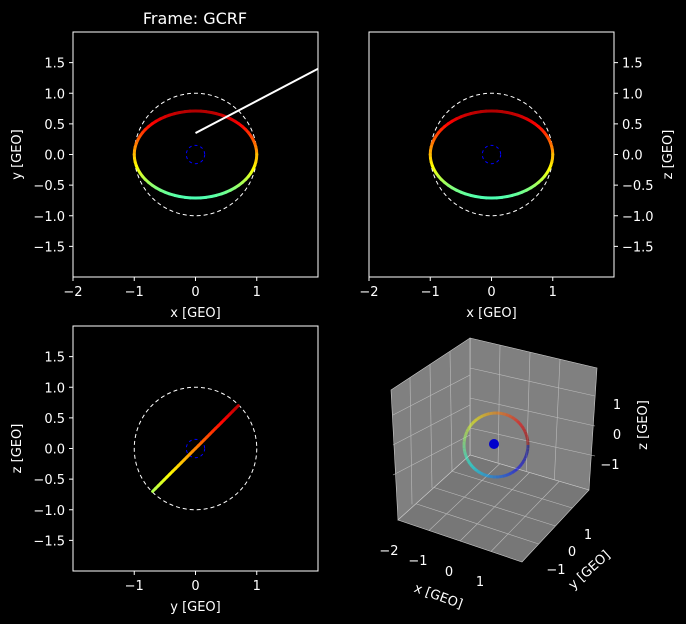 This screenshot has width=686, height=624. What do you see at coordinates (493, 508) in the screenshot?
I see `floor-pane` at bounding box center [493, 508].